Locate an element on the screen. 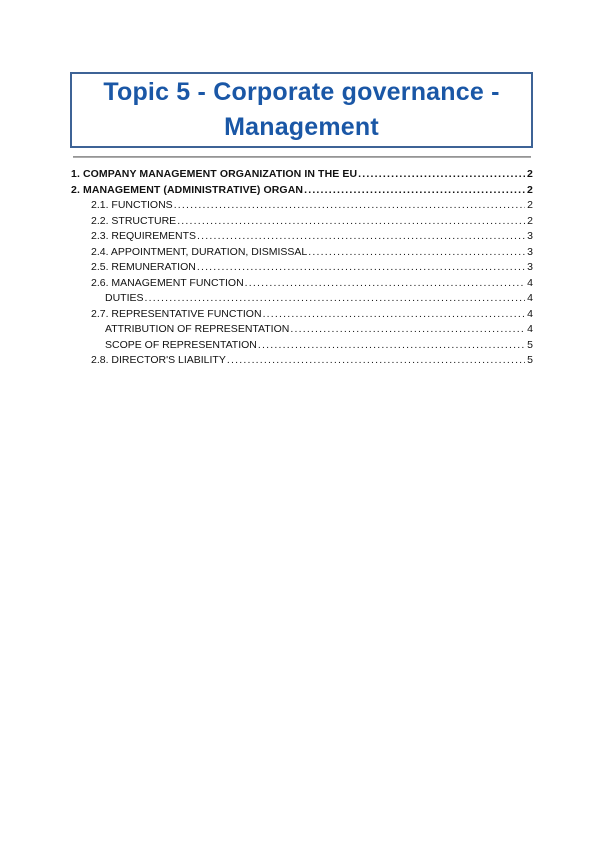 The width and height of the screenshot is (600, 848). toc-entry-label: 2. MANAGEMENT (ADMINISTRATIVE) ORGAN is located at coordinates (187, 189).